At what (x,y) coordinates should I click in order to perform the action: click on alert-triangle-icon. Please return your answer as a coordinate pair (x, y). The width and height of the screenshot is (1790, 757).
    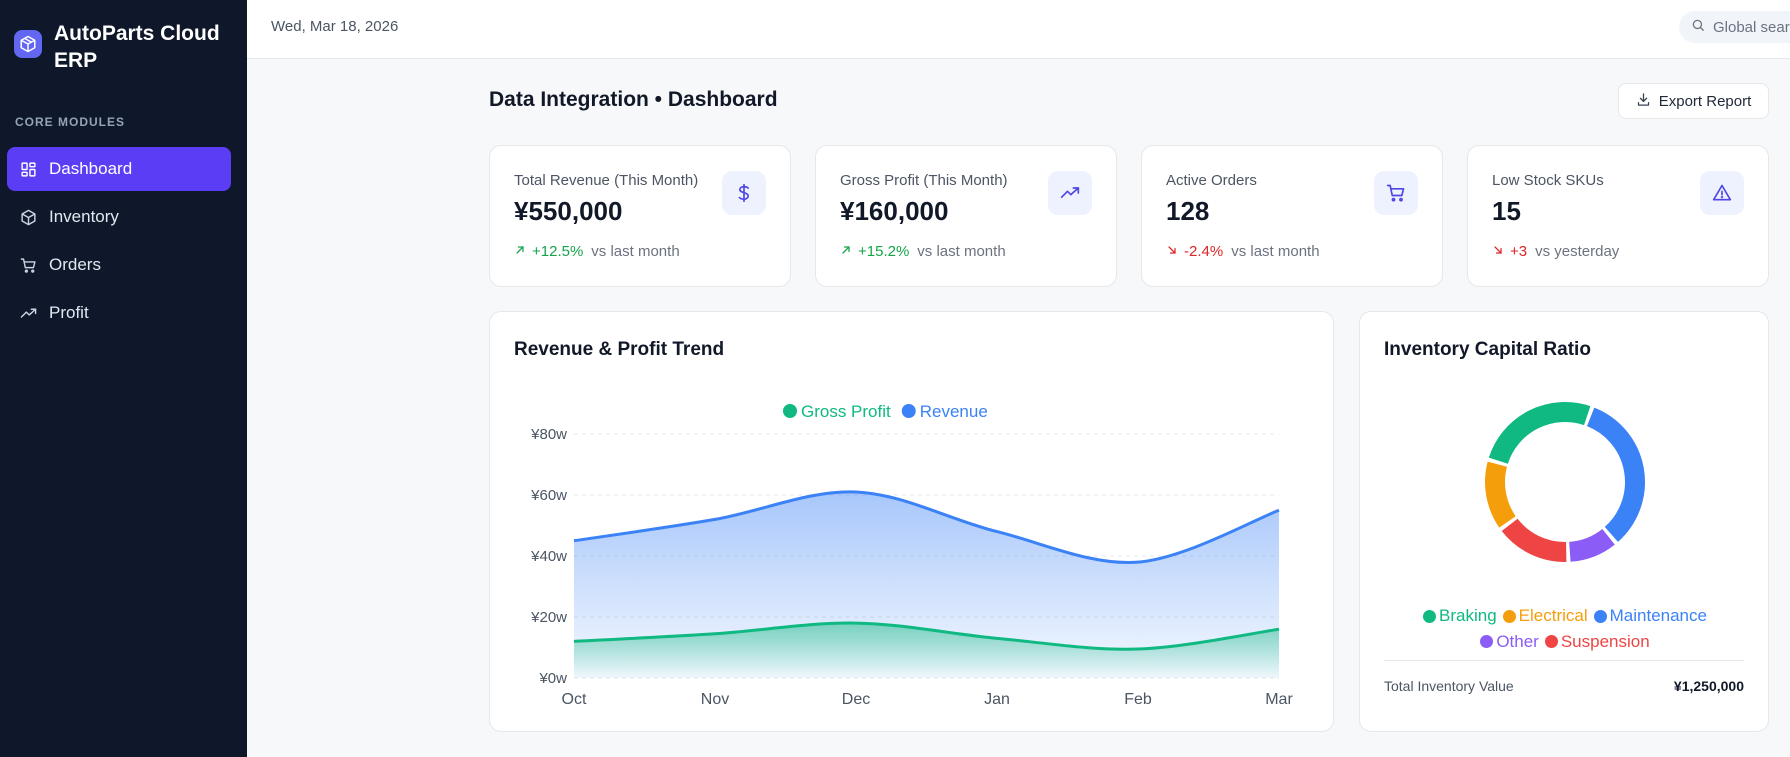
    Looking at the image, I should click on (1722, 193).